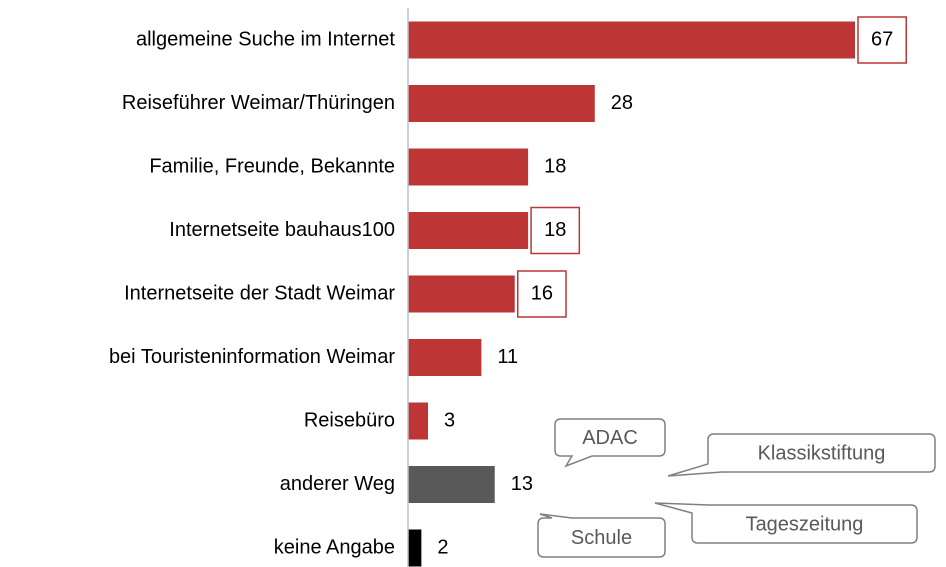  What do you see at coordinates (334, 547) in the screenshot?
I see `category-label: keine Angabe` at bounding box center [334, 547].